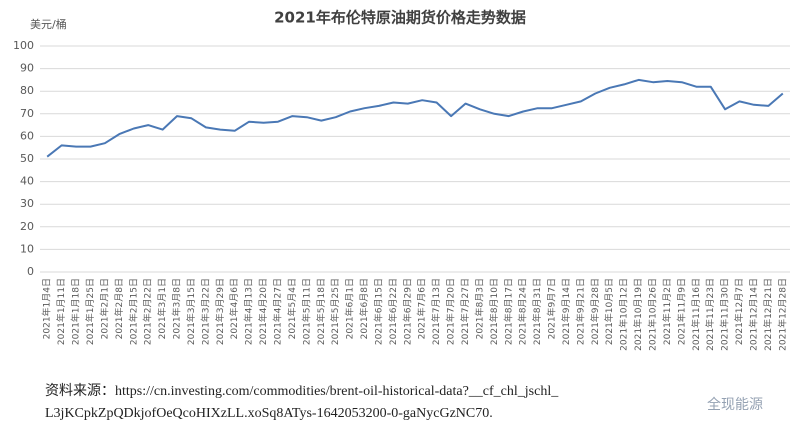 The image size is (800, 432). I want to click on x-tick-label: 2021年11月30日, so click(725, 314).